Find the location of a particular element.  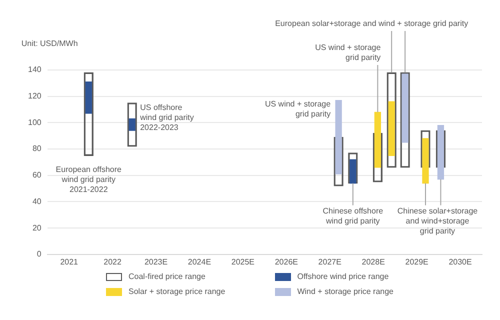

annotation: US offshore wind grid parity 2022-2023 is located at coordinates (166, 117).